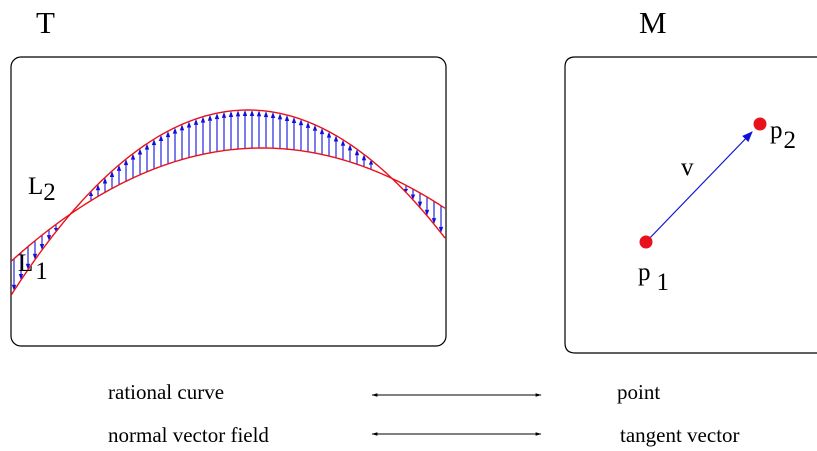  What do you see at coordinates (45, 22) in the screenshot?
I see `panel-t-title: T` at bounding box center [45, 22].